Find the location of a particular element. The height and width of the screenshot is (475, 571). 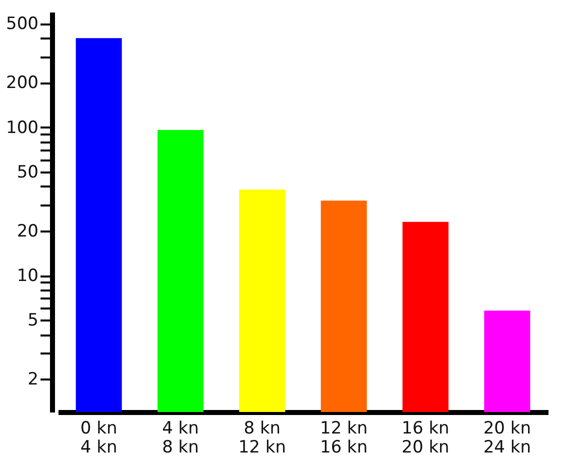

y-tick-label: 5 is located at coordinates (33, 320).